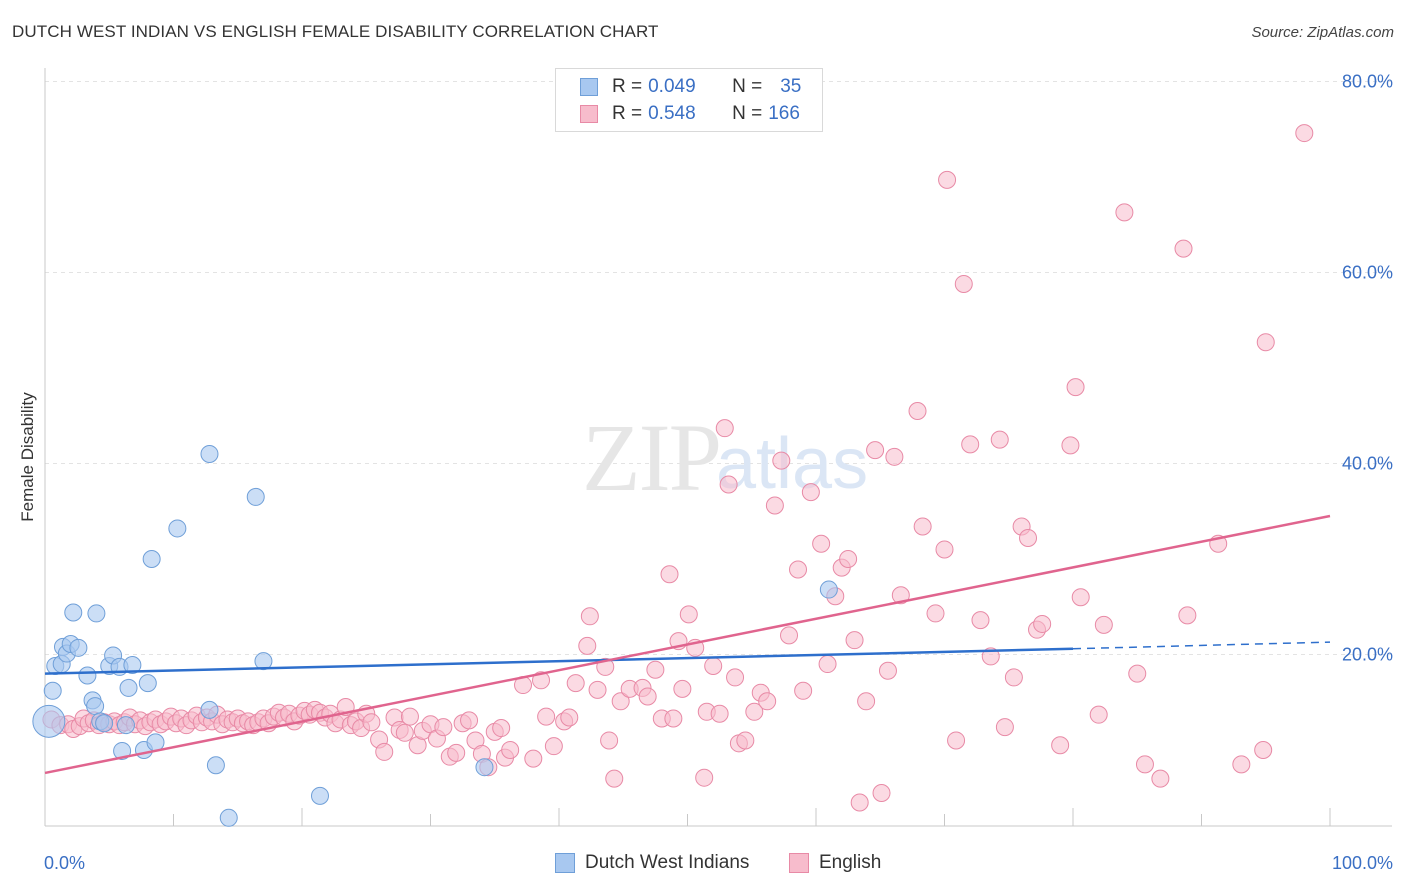 Image resolution: width=1406 pixels, height=892 pixels. Describe the element at coordinates (1367, 82) in the screenshot. I see `y-tick-label: 80.0%` at that location.